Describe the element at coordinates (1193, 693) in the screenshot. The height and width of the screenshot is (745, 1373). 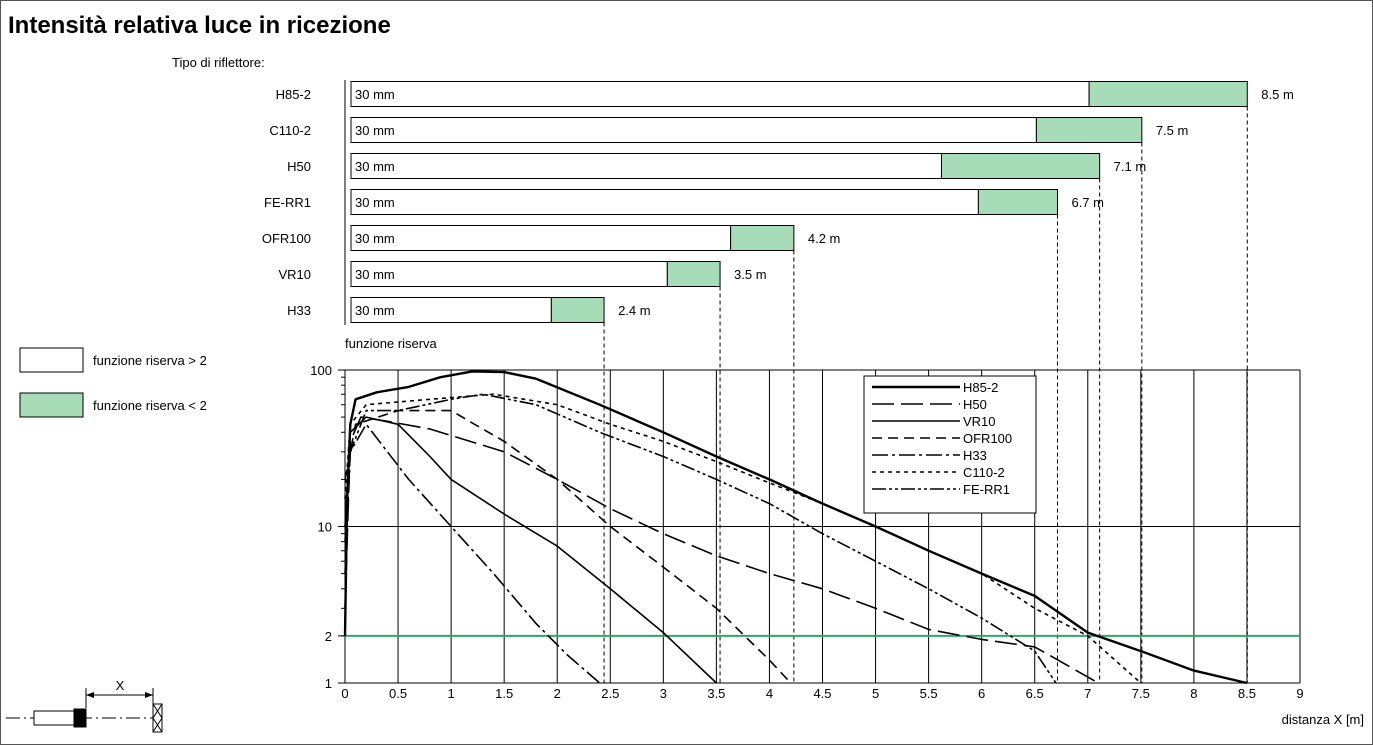
I see `x-tick-label: 8` at that location.